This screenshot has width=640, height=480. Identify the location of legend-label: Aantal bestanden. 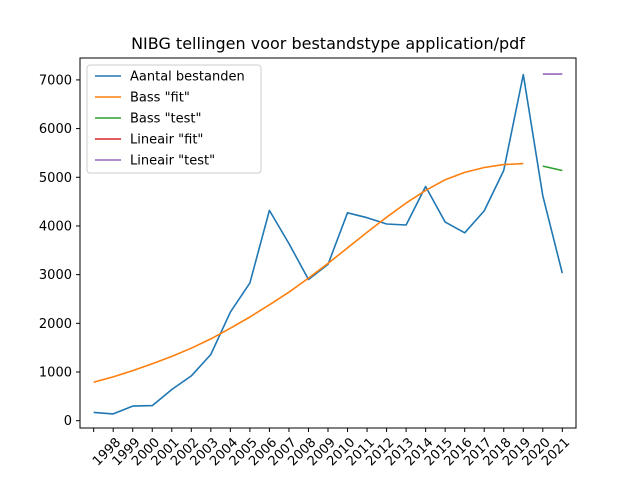
(187, 77).